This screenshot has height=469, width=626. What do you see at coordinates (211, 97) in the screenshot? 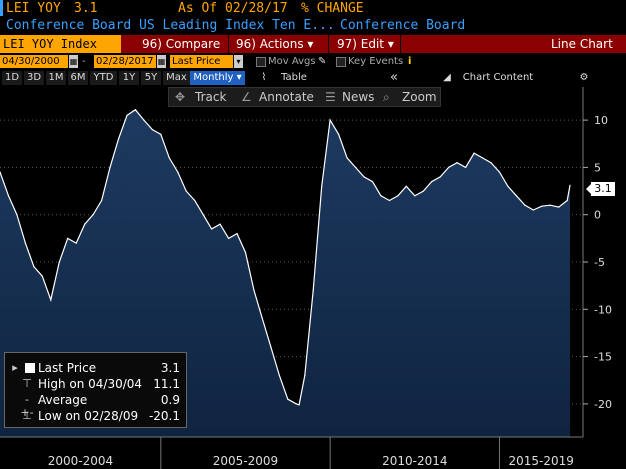
I see `track-button: Track` at bounding box center [211, 97].